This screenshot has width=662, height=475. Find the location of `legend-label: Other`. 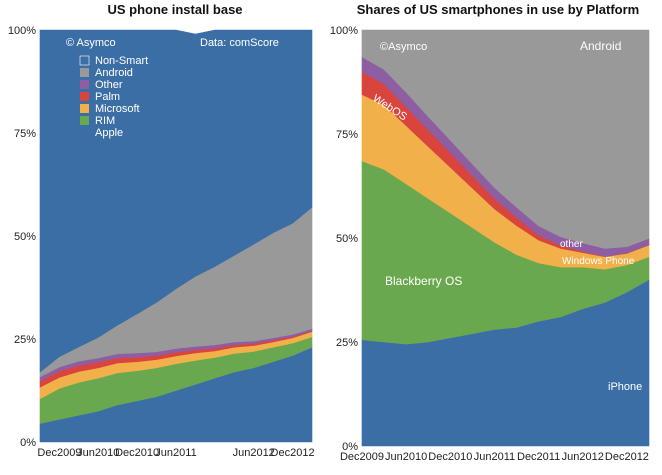

legend-label: Other is located at coordinates (109, 85).